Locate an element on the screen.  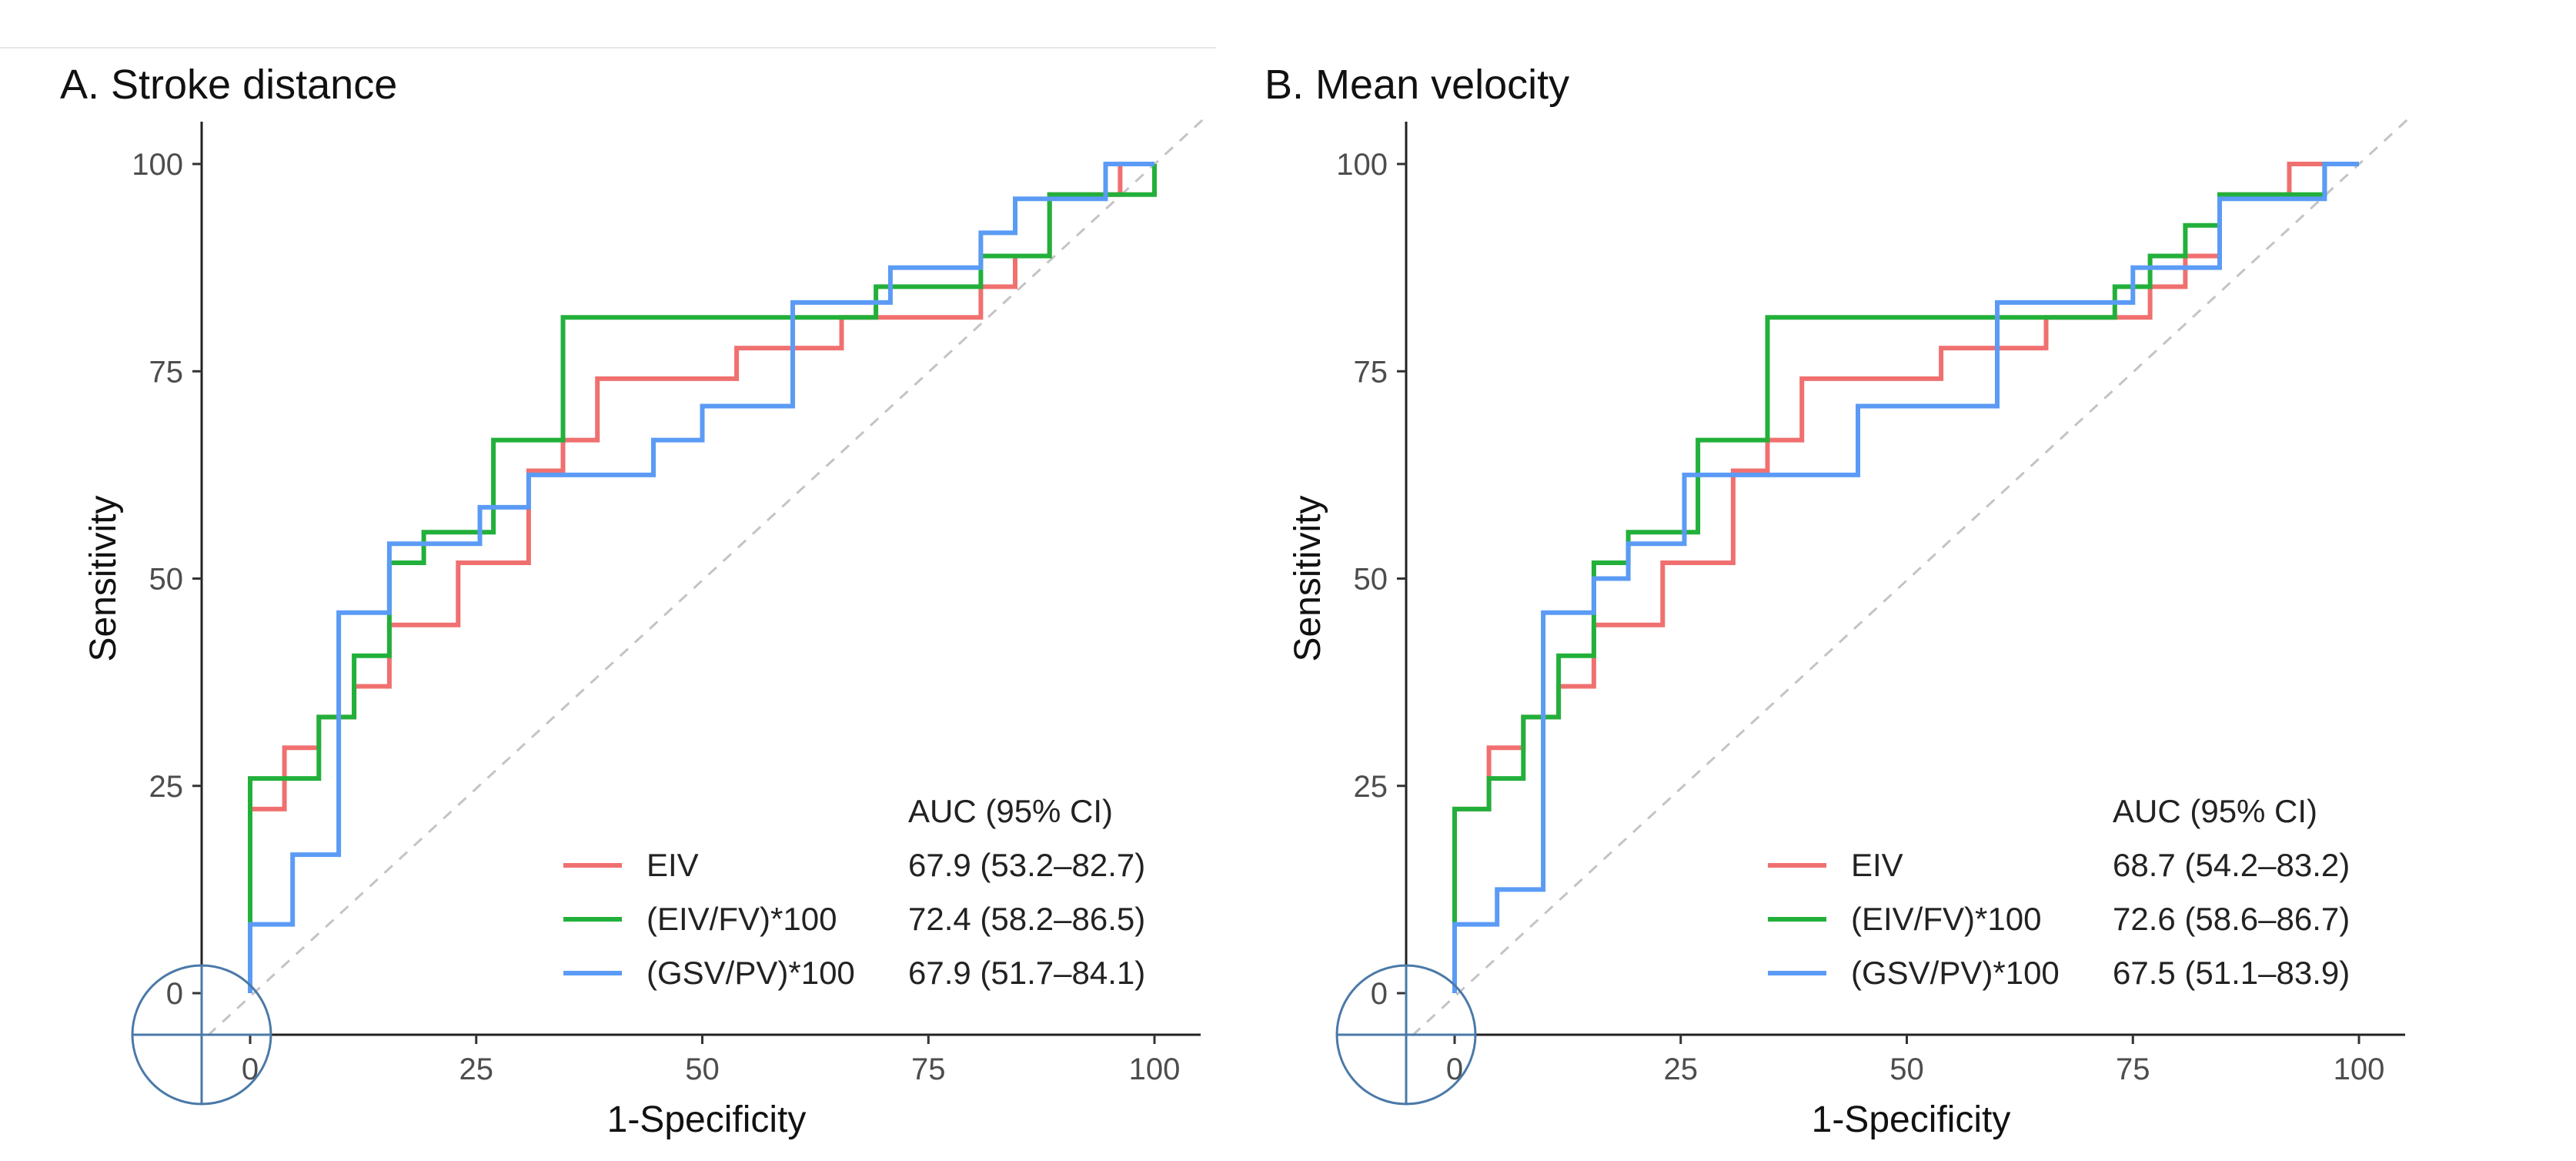
legend-auc-value: 72.6 (58.6–86.7) is located at coordinates (2231, 919).